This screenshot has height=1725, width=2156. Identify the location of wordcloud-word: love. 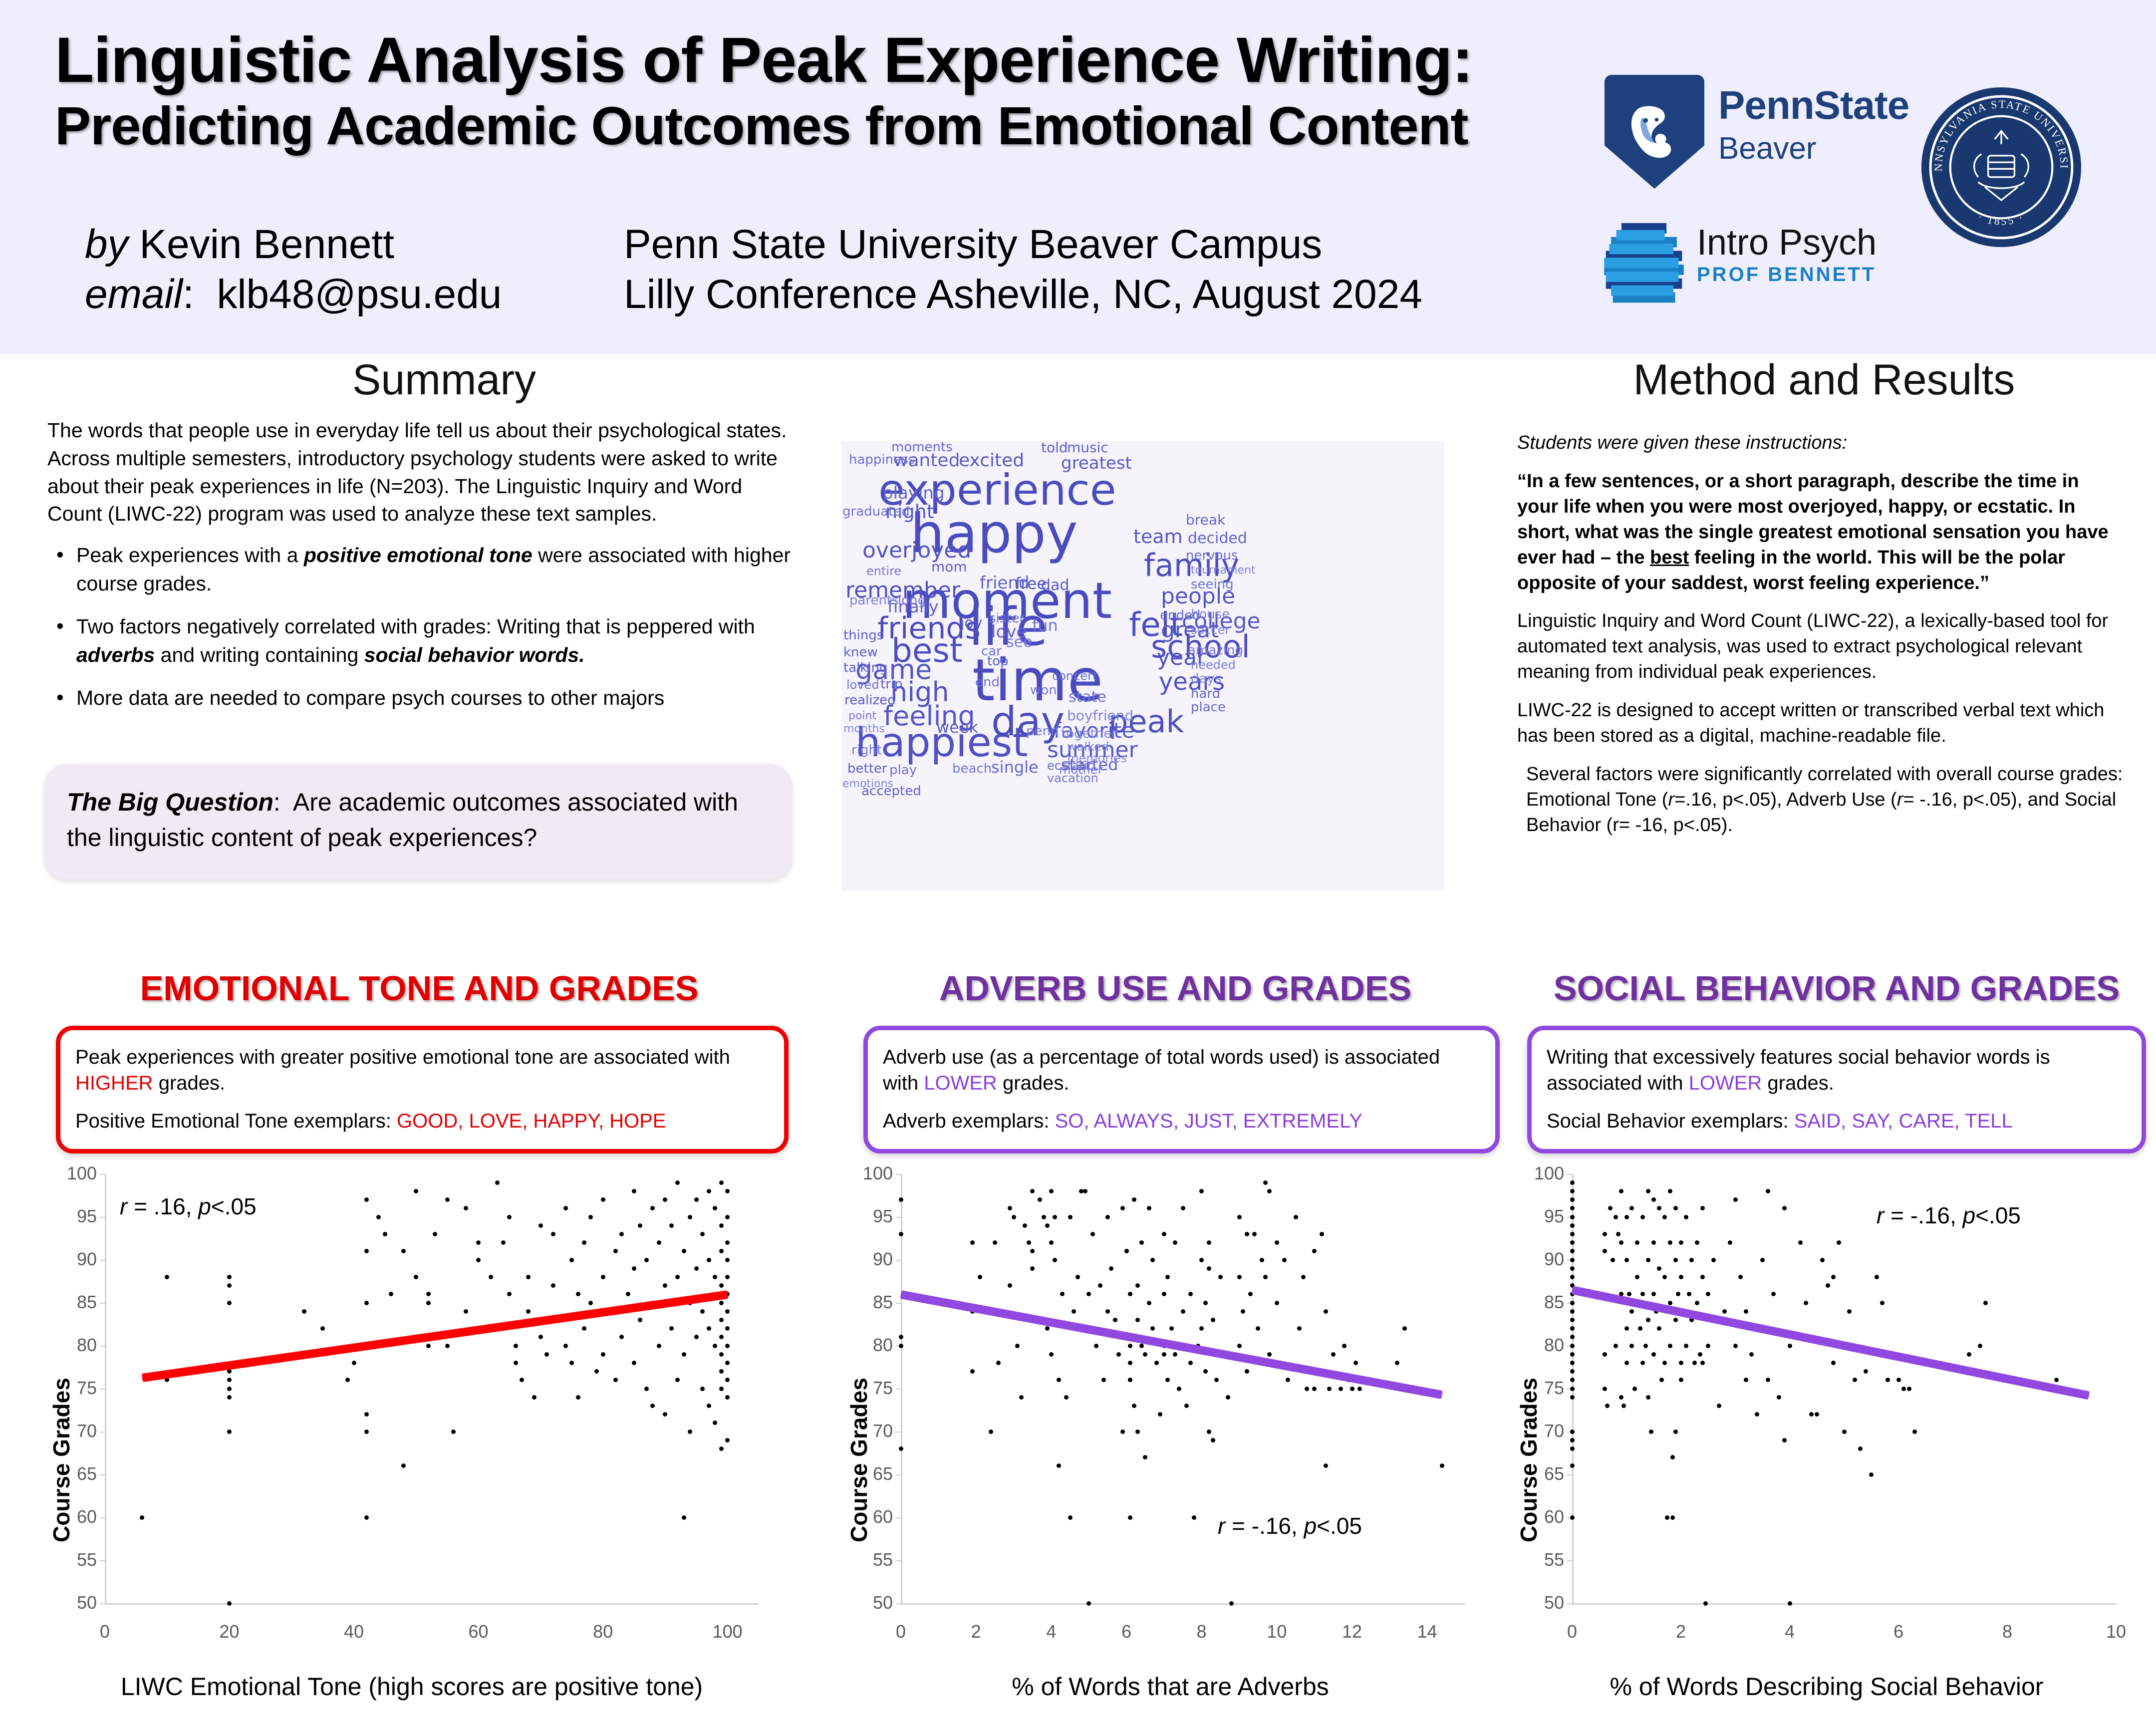
(1009, 632).